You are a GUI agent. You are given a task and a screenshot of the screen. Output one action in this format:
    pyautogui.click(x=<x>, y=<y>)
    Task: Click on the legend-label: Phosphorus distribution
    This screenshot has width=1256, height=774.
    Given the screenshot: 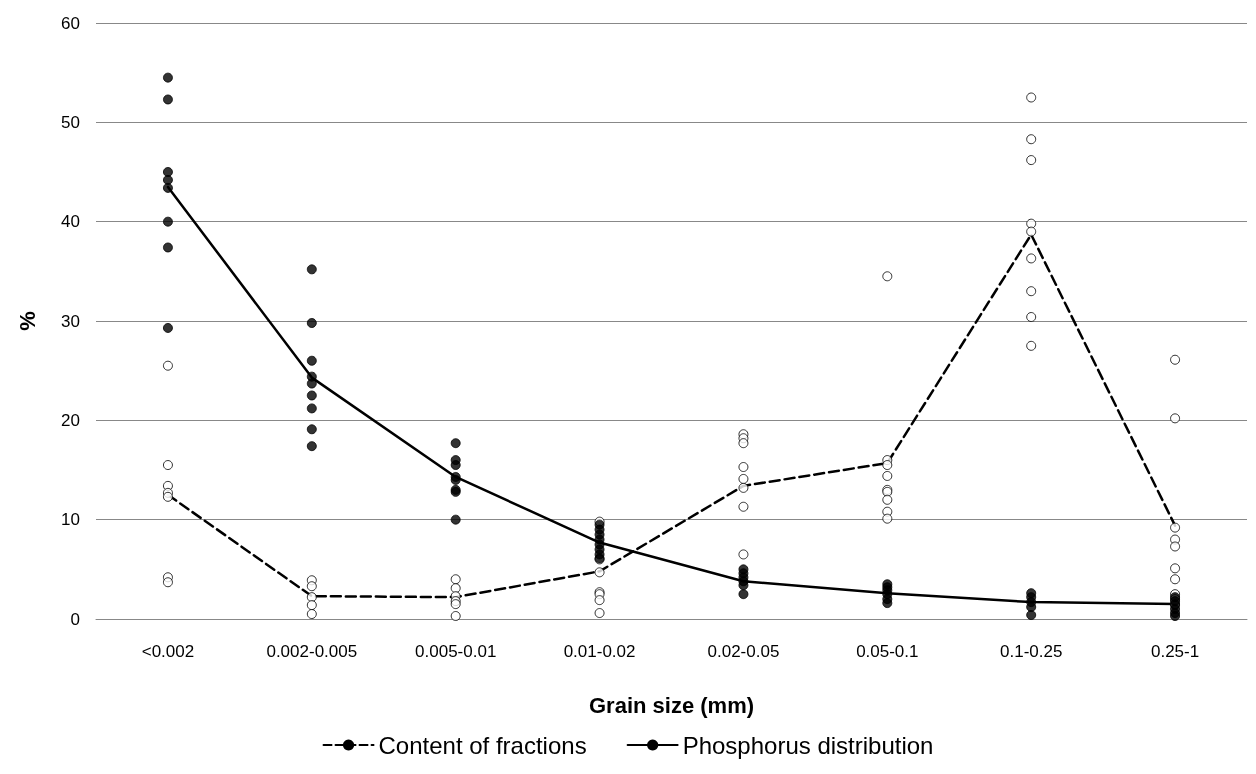 What is the action you would take?
    pyautogui.click(x=808, y=745)
    